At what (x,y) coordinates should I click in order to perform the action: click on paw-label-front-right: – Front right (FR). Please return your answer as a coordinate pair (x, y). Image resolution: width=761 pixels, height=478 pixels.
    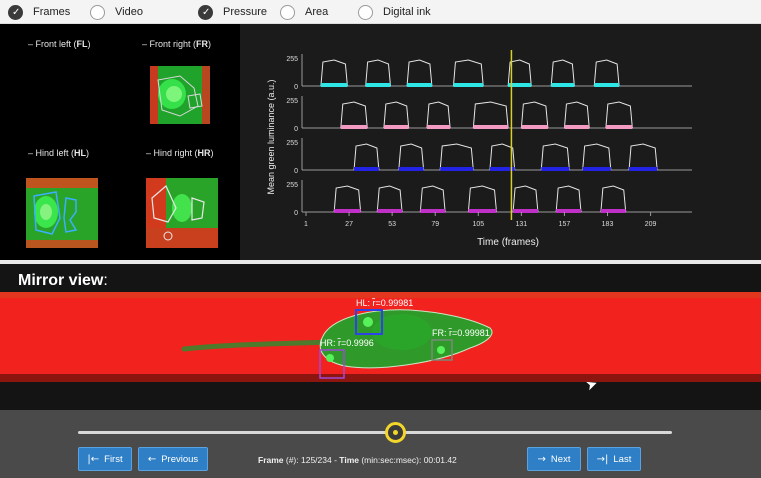
    Looking at the image, I should click on (177, 44).